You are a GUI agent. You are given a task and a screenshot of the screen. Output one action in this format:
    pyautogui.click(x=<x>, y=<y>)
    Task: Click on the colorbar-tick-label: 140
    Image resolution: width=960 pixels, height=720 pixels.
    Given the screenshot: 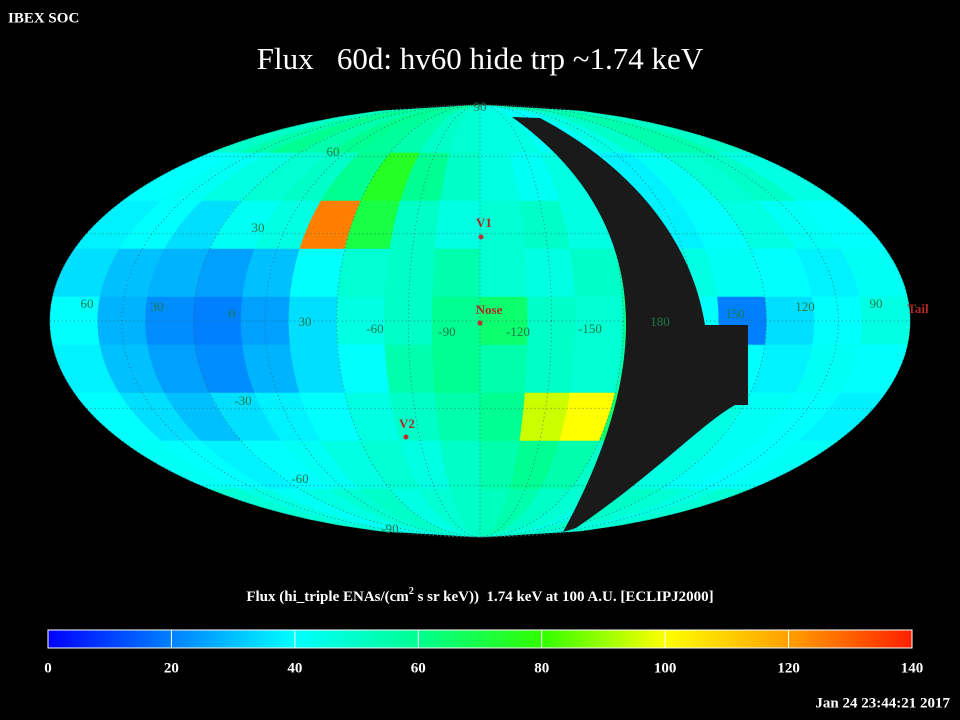 What is the action you would take?
    pyautogui.click(x=912, y=668)
    